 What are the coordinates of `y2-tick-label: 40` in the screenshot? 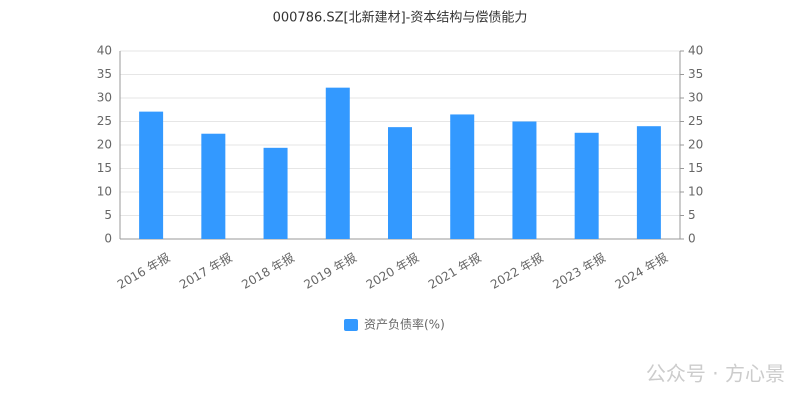 It's located at (695, 51).